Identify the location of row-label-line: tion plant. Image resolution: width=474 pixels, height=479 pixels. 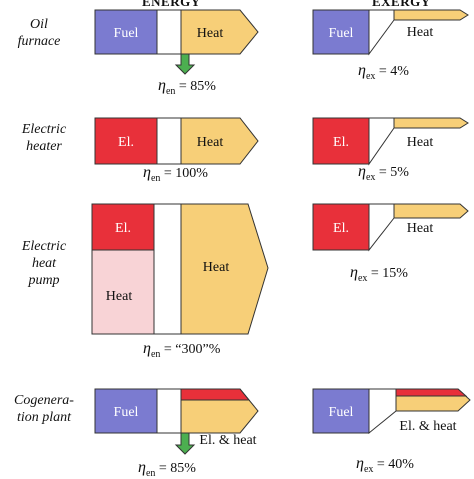
(44, 417).